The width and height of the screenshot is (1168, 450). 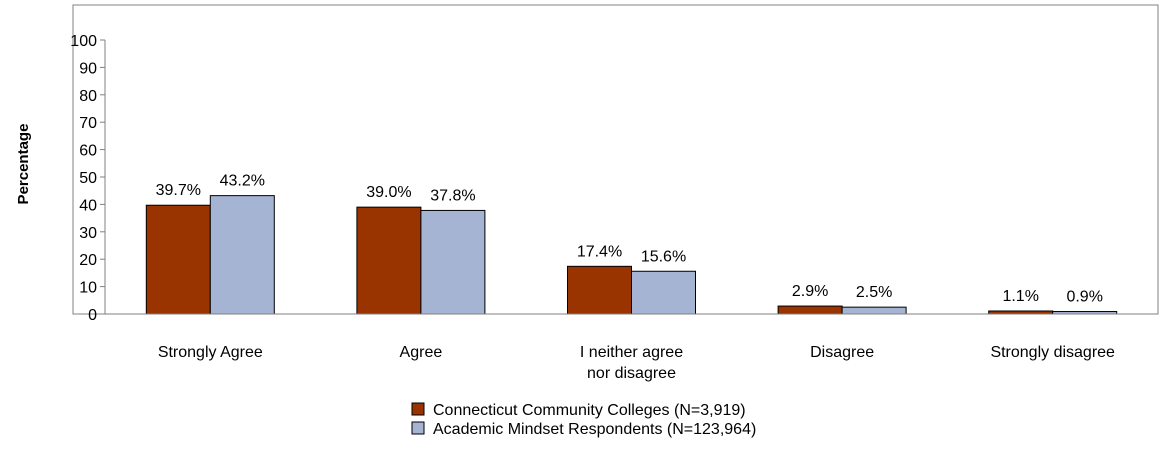 What do you see at coordinates (599, 251) in the screenshot?
I see `data-label: 17.4%` at bounding box center [599, 251].